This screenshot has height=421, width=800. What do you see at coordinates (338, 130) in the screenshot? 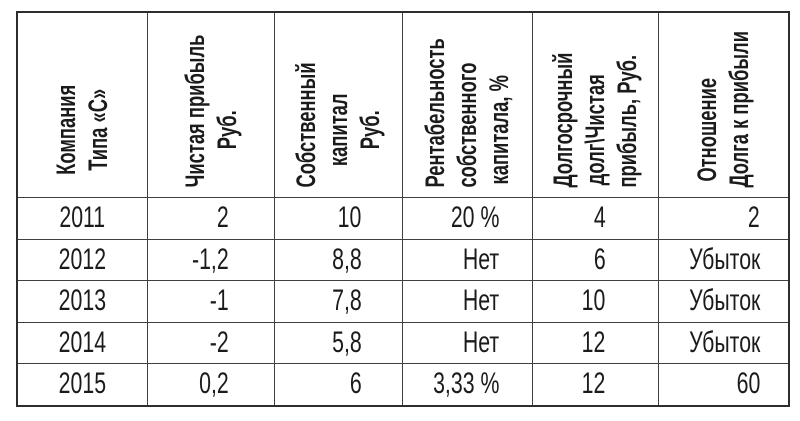
I see `header-line: капитал` at bounding box center [338, 130].